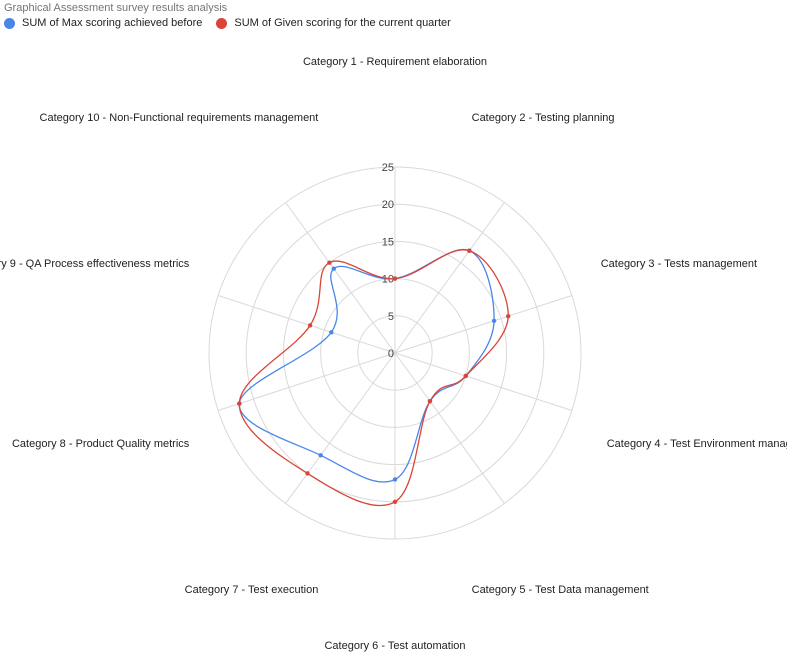  I want to click on radial-tick-label: 10, so click(388, 280).